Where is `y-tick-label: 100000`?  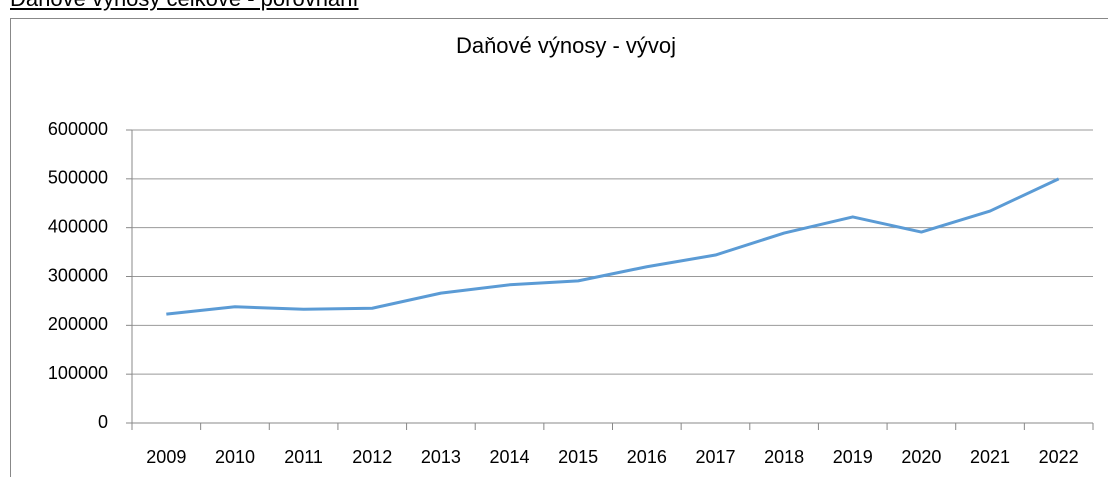 y-tick-label: 100000 is located at coordinates (78, 373).